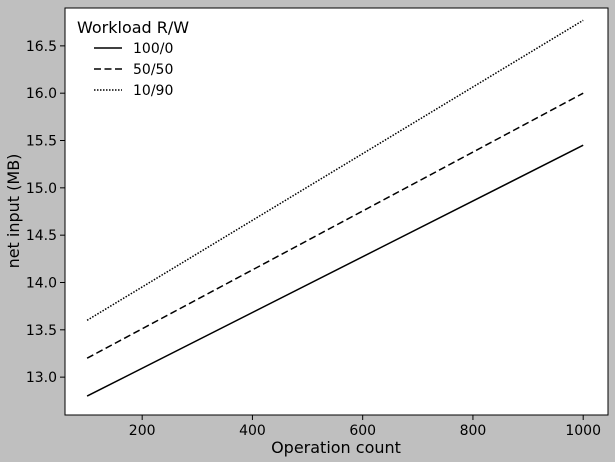  I want to click on y-tick-label: 13.0, so click(41, 378).